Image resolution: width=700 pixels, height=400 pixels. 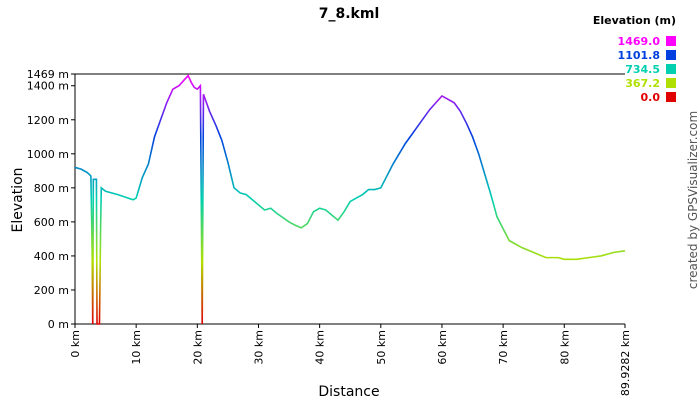 I want to click on x-axis-label: Distance, so click(x=348, y=392).